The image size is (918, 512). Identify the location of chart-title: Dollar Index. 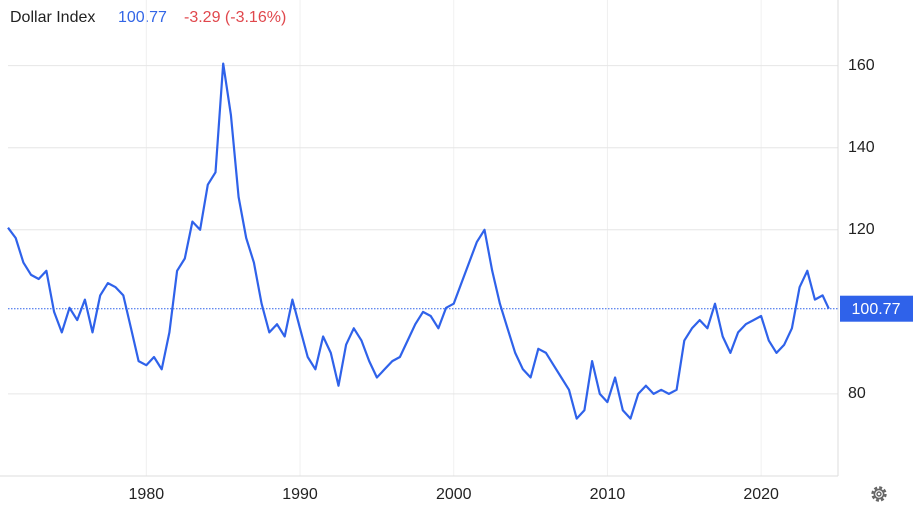
(52, 17).